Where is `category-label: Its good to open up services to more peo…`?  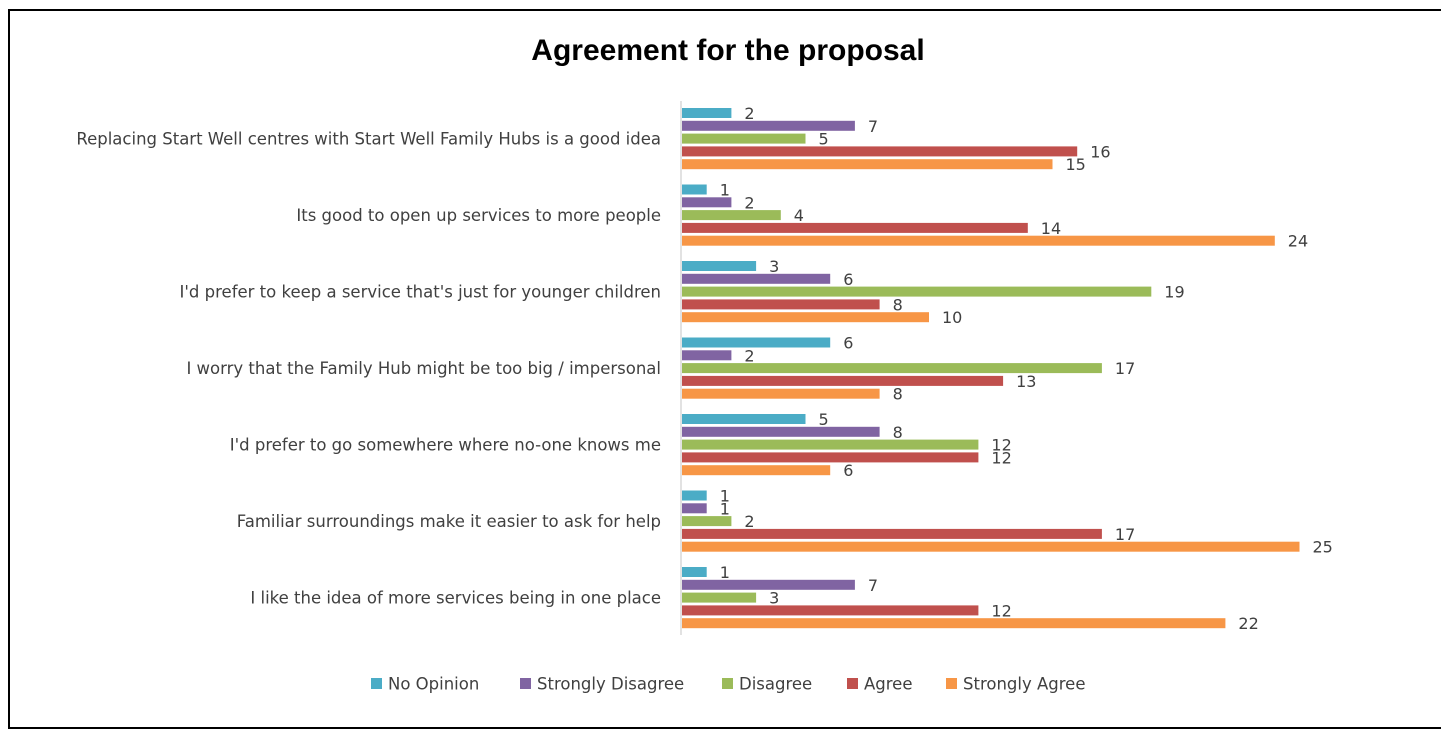
category-label: Its good to open up services to more peo… is located at coordinates (478, 215).